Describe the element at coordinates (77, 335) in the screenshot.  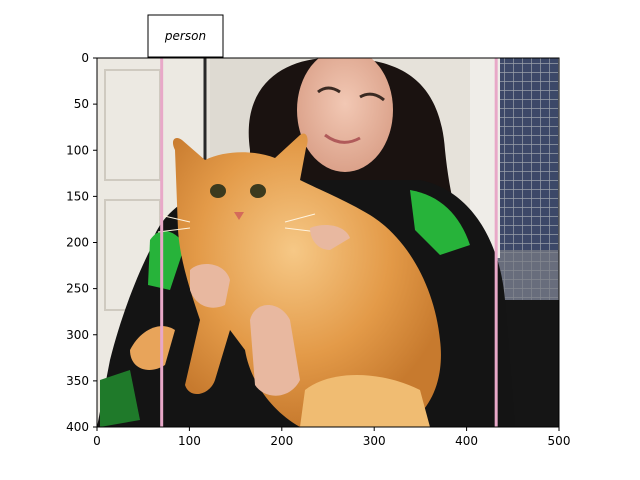
I see `y-tick-label: 300` at that location.